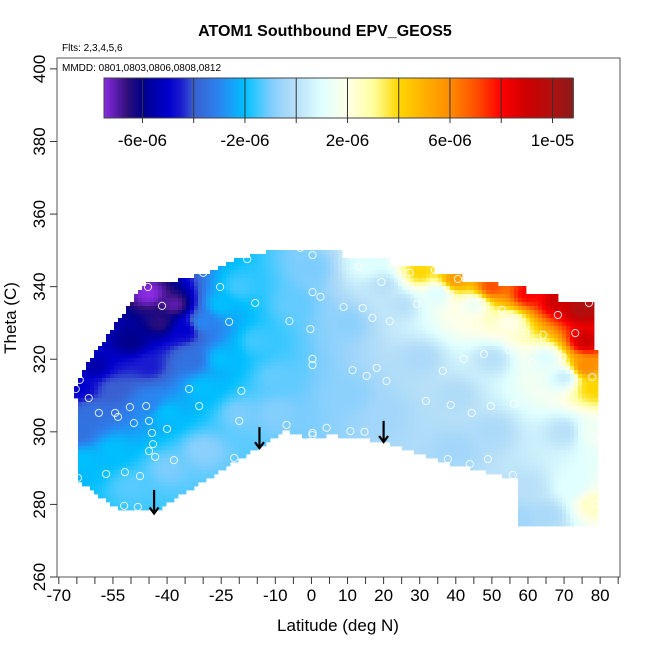  Describe the element at coordinates (92, 48) in the screenshot. I see `flights-subtitle: Flts: 2,3,4,5,6` at that location.